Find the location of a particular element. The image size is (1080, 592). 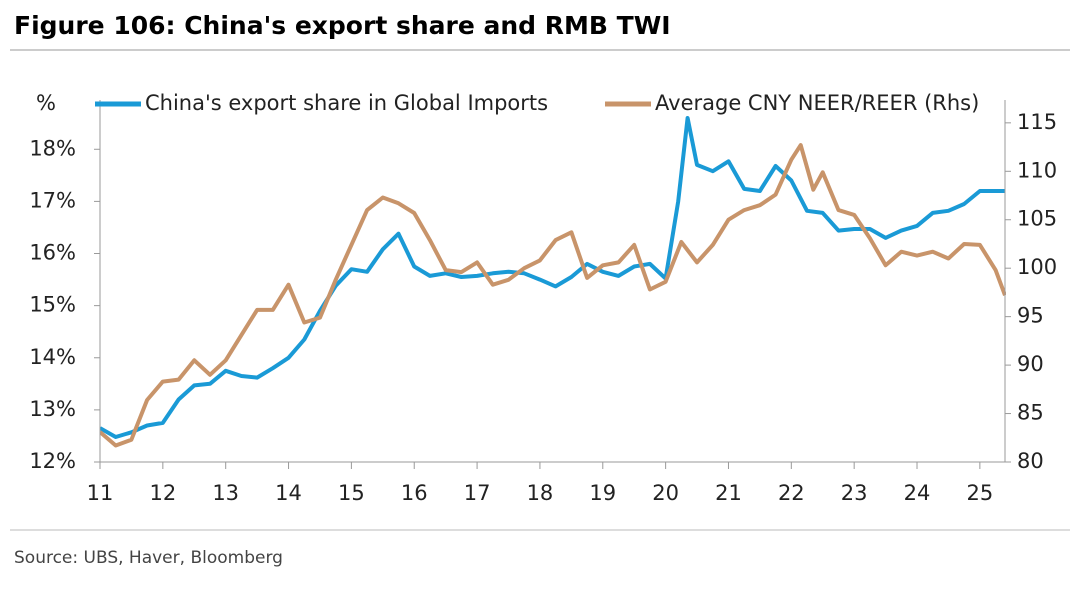

x-tick-label: 11 is located at coordinates (100, 493).